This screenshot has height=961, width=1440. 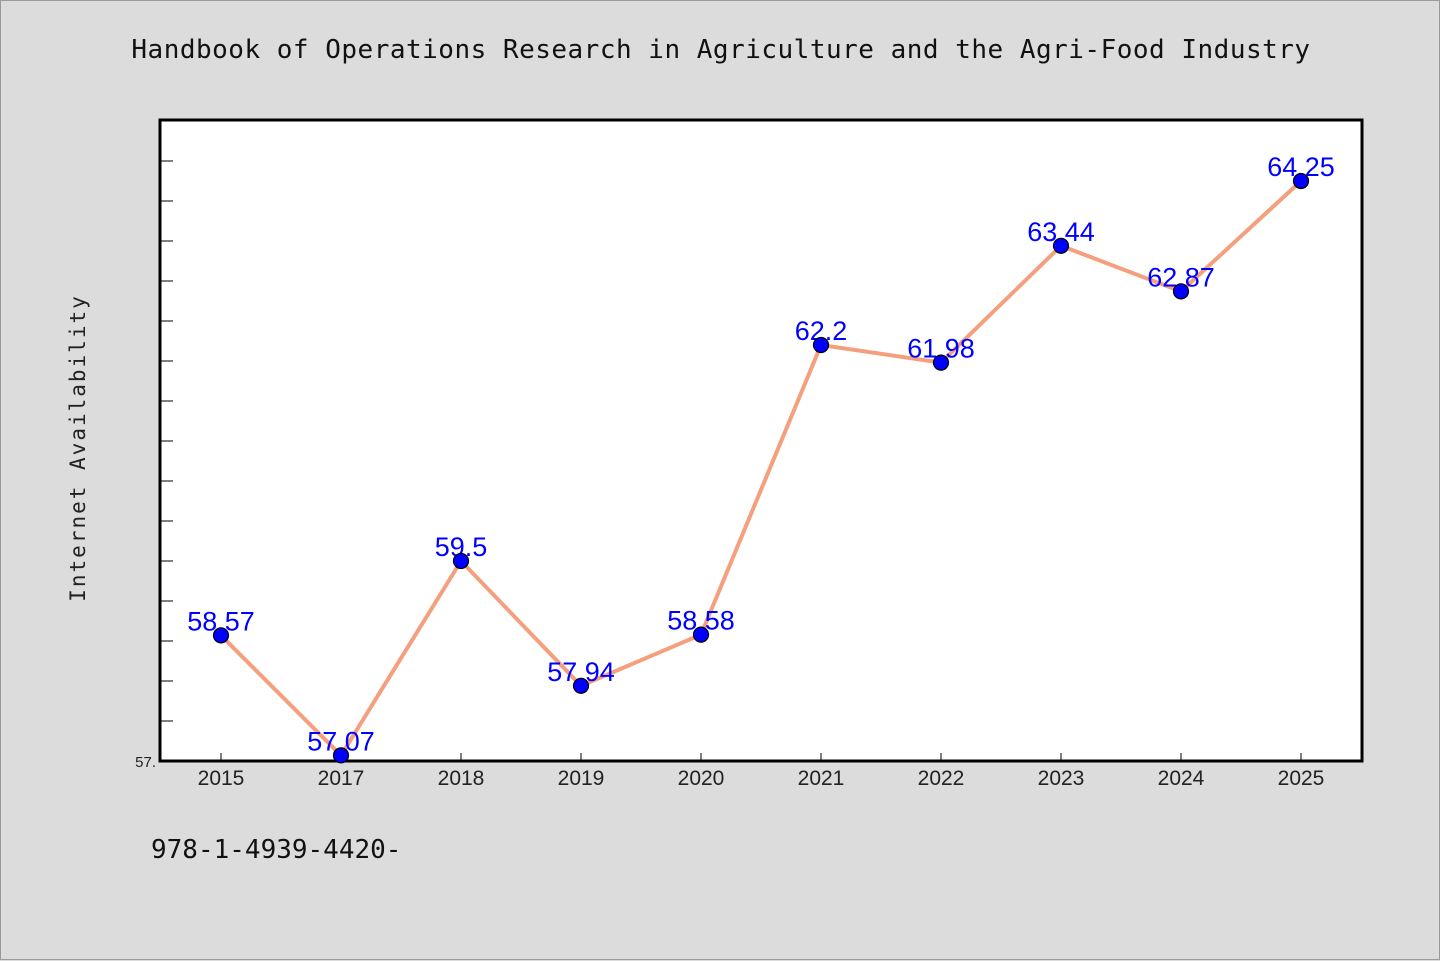 I want to click on x-tick-label: 2024, so click(x=1181, y=778).